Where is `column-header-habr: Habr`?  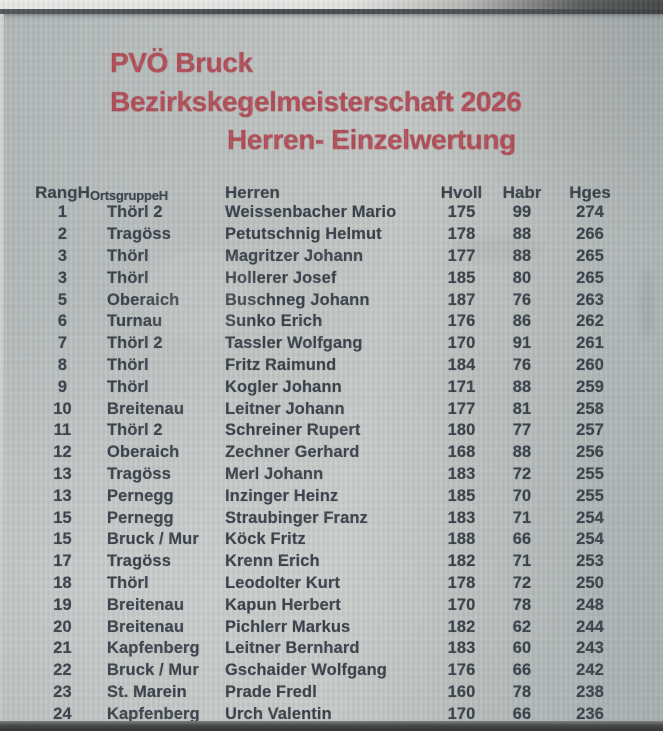
column-header-habr: Habr is located at coordinates (522, 192).